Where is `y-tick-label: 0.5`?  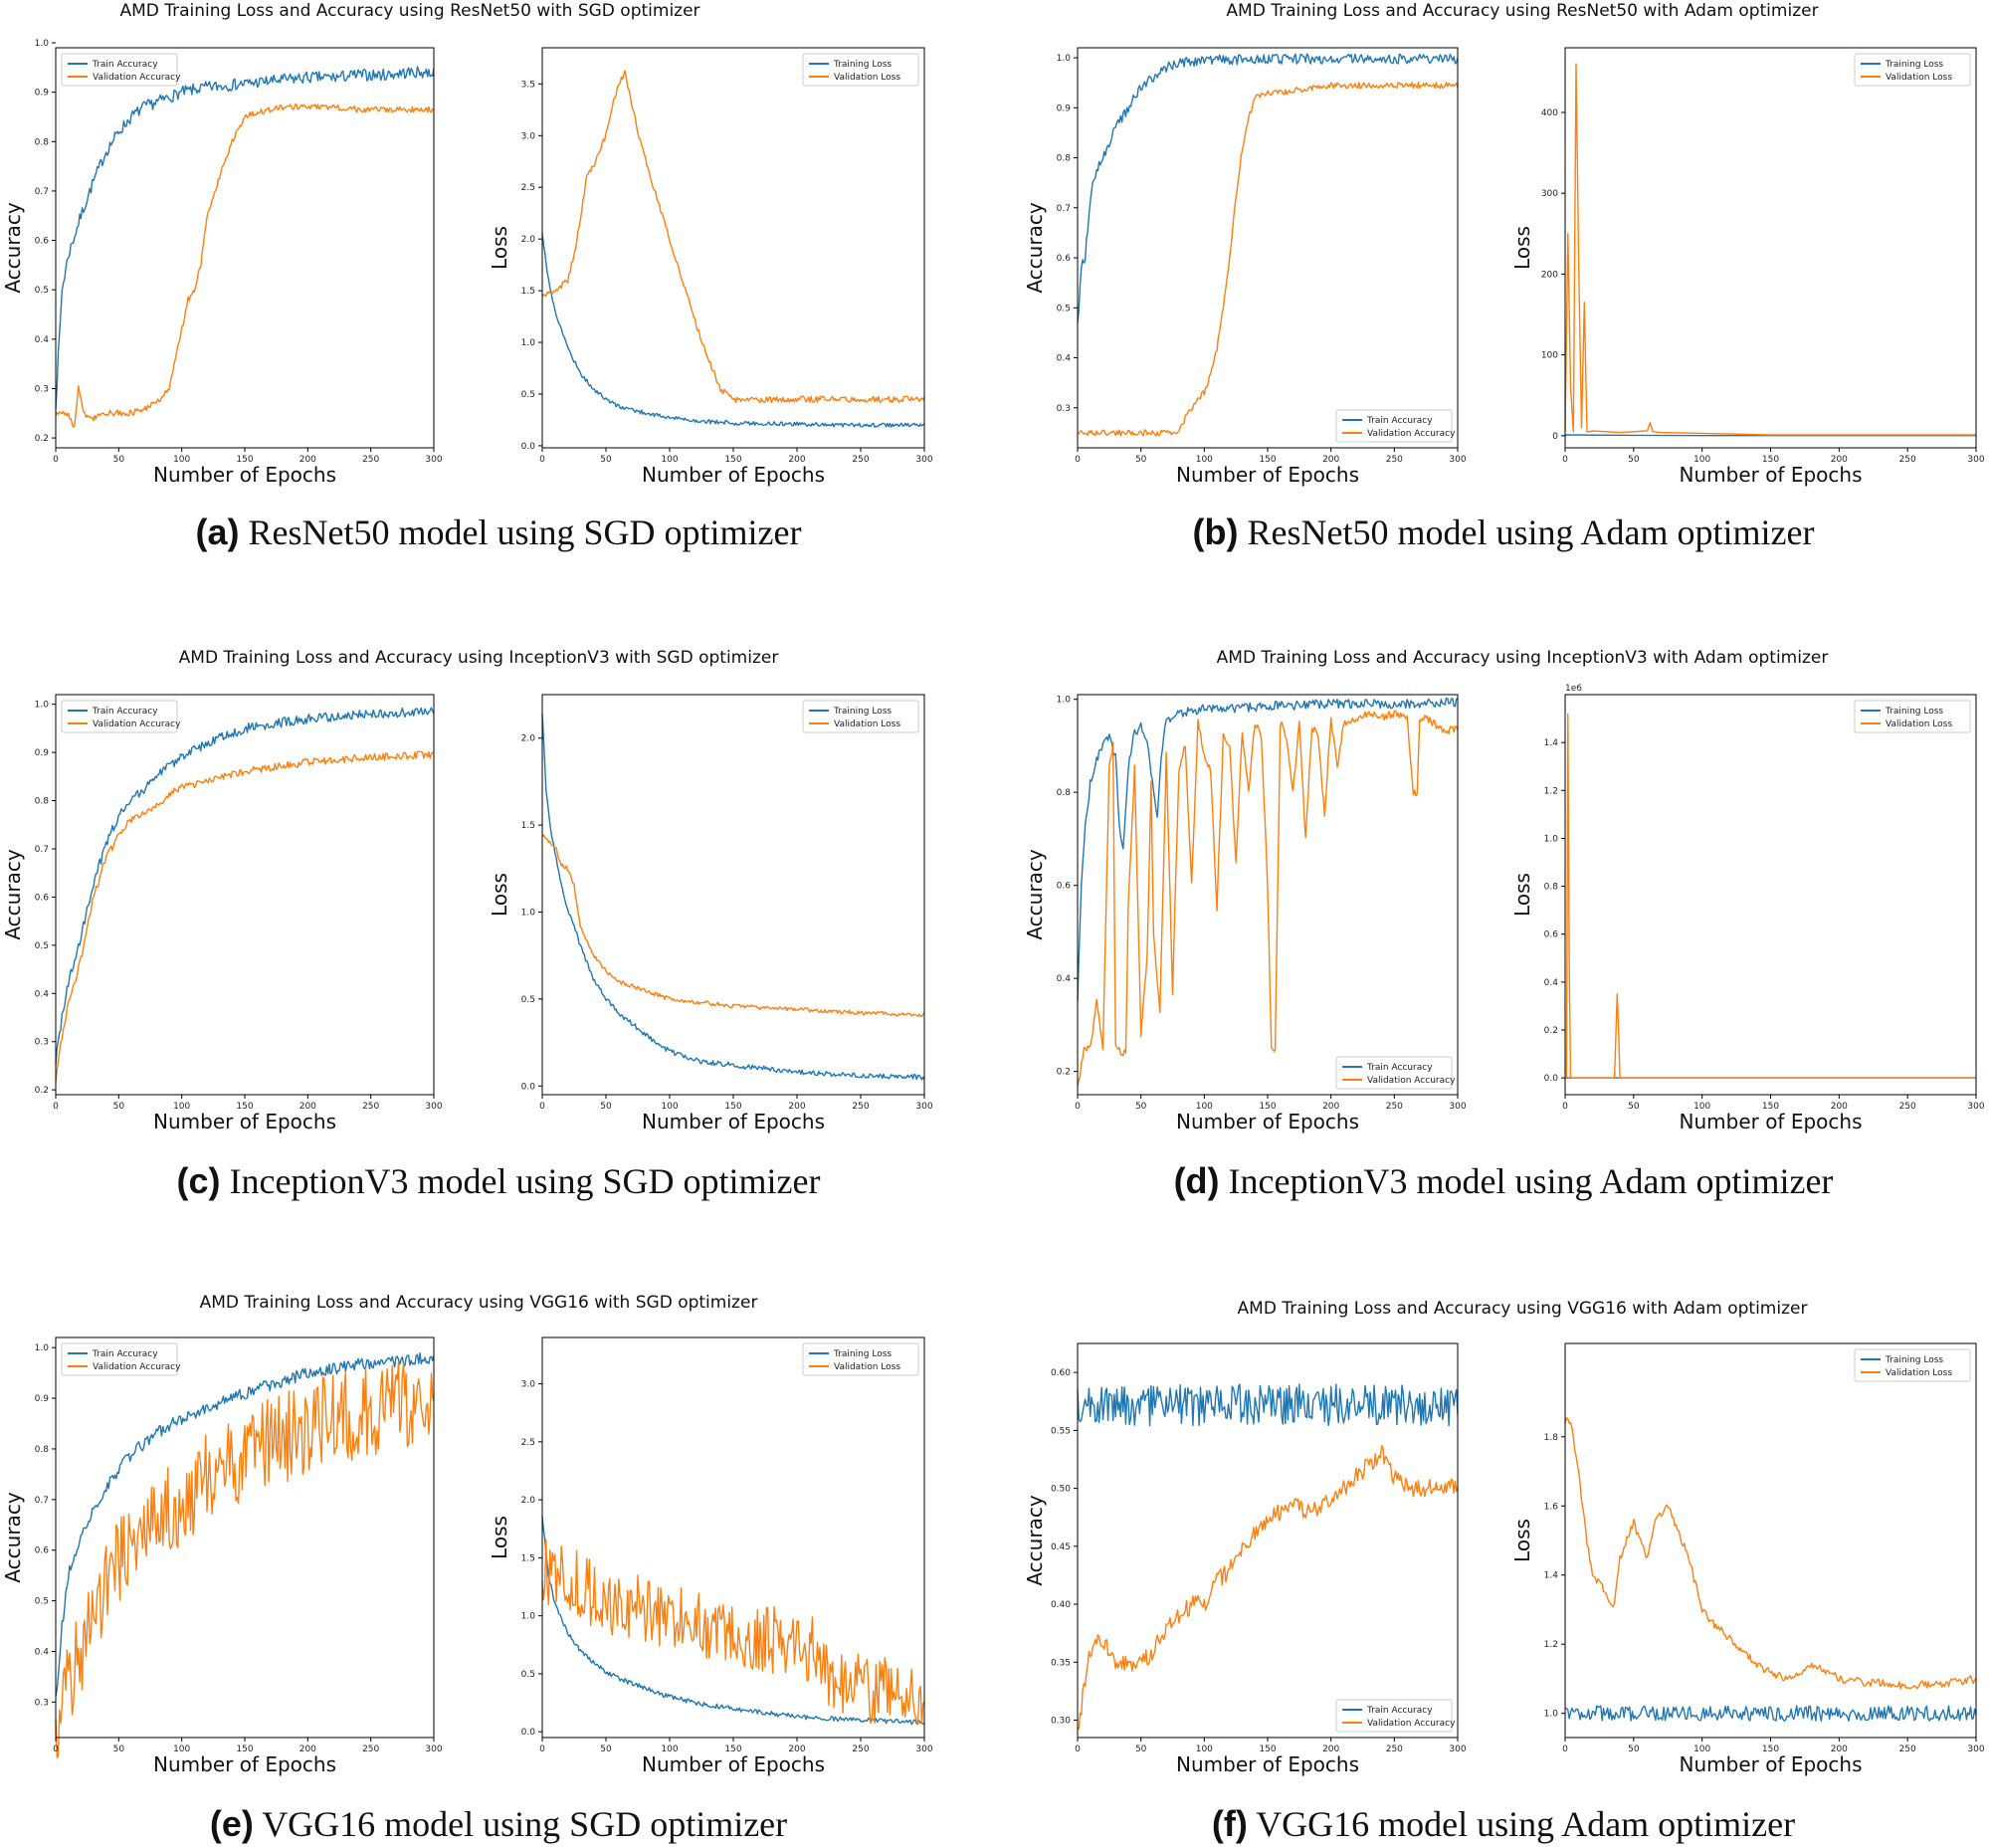
y-tick-label: 0.5 is located at coordinates (42, 291).